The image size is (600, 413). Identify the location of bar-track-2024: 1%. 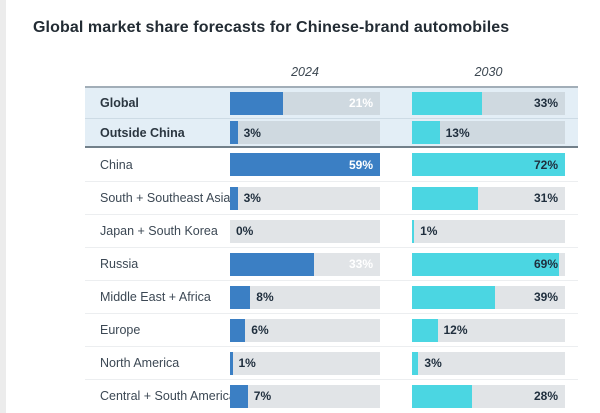
(305, 363).